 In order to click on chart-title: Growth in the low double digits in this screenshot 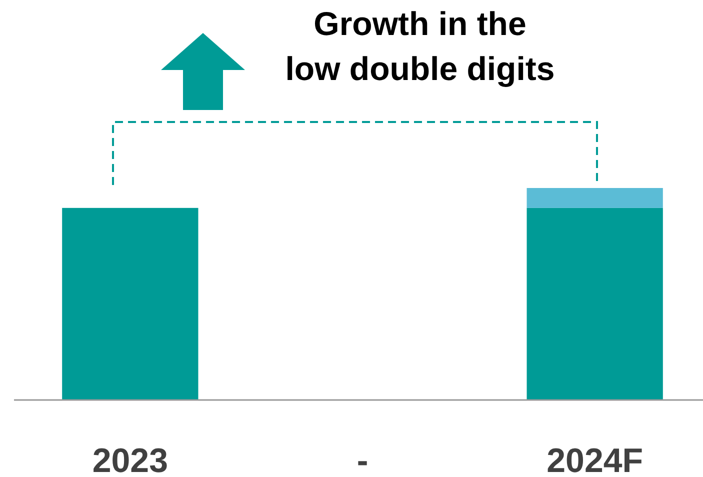, I will do `click(420, 46)`.